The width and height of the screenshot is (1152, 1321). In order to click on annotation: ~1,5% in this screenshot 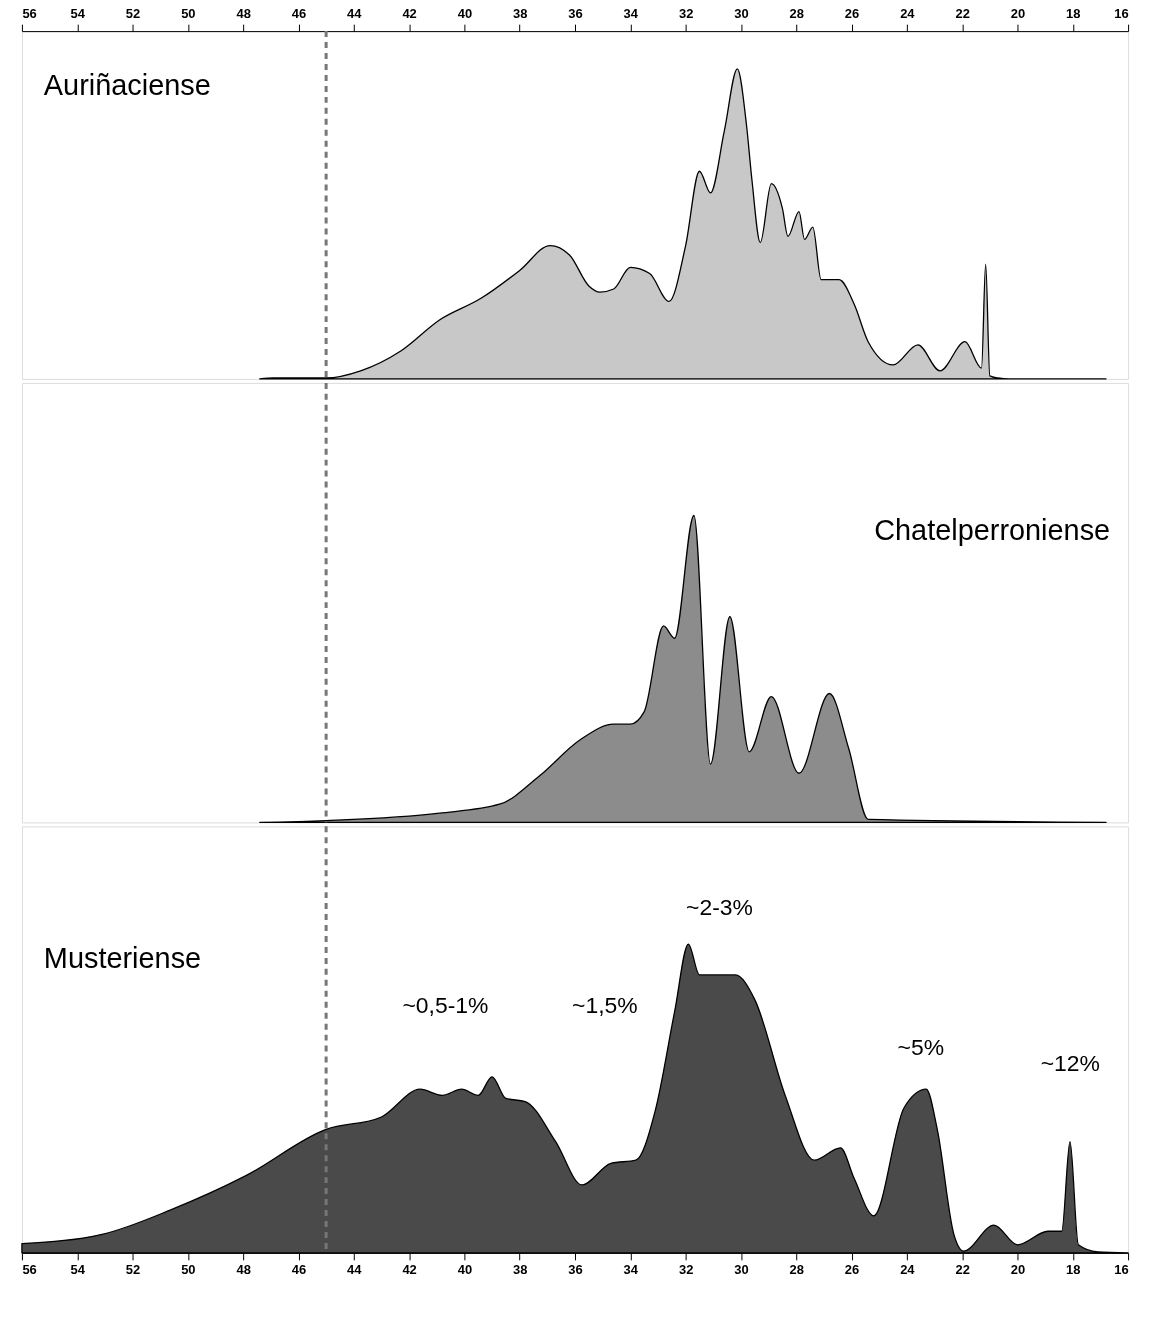, I will do `click(605, 1004)`.